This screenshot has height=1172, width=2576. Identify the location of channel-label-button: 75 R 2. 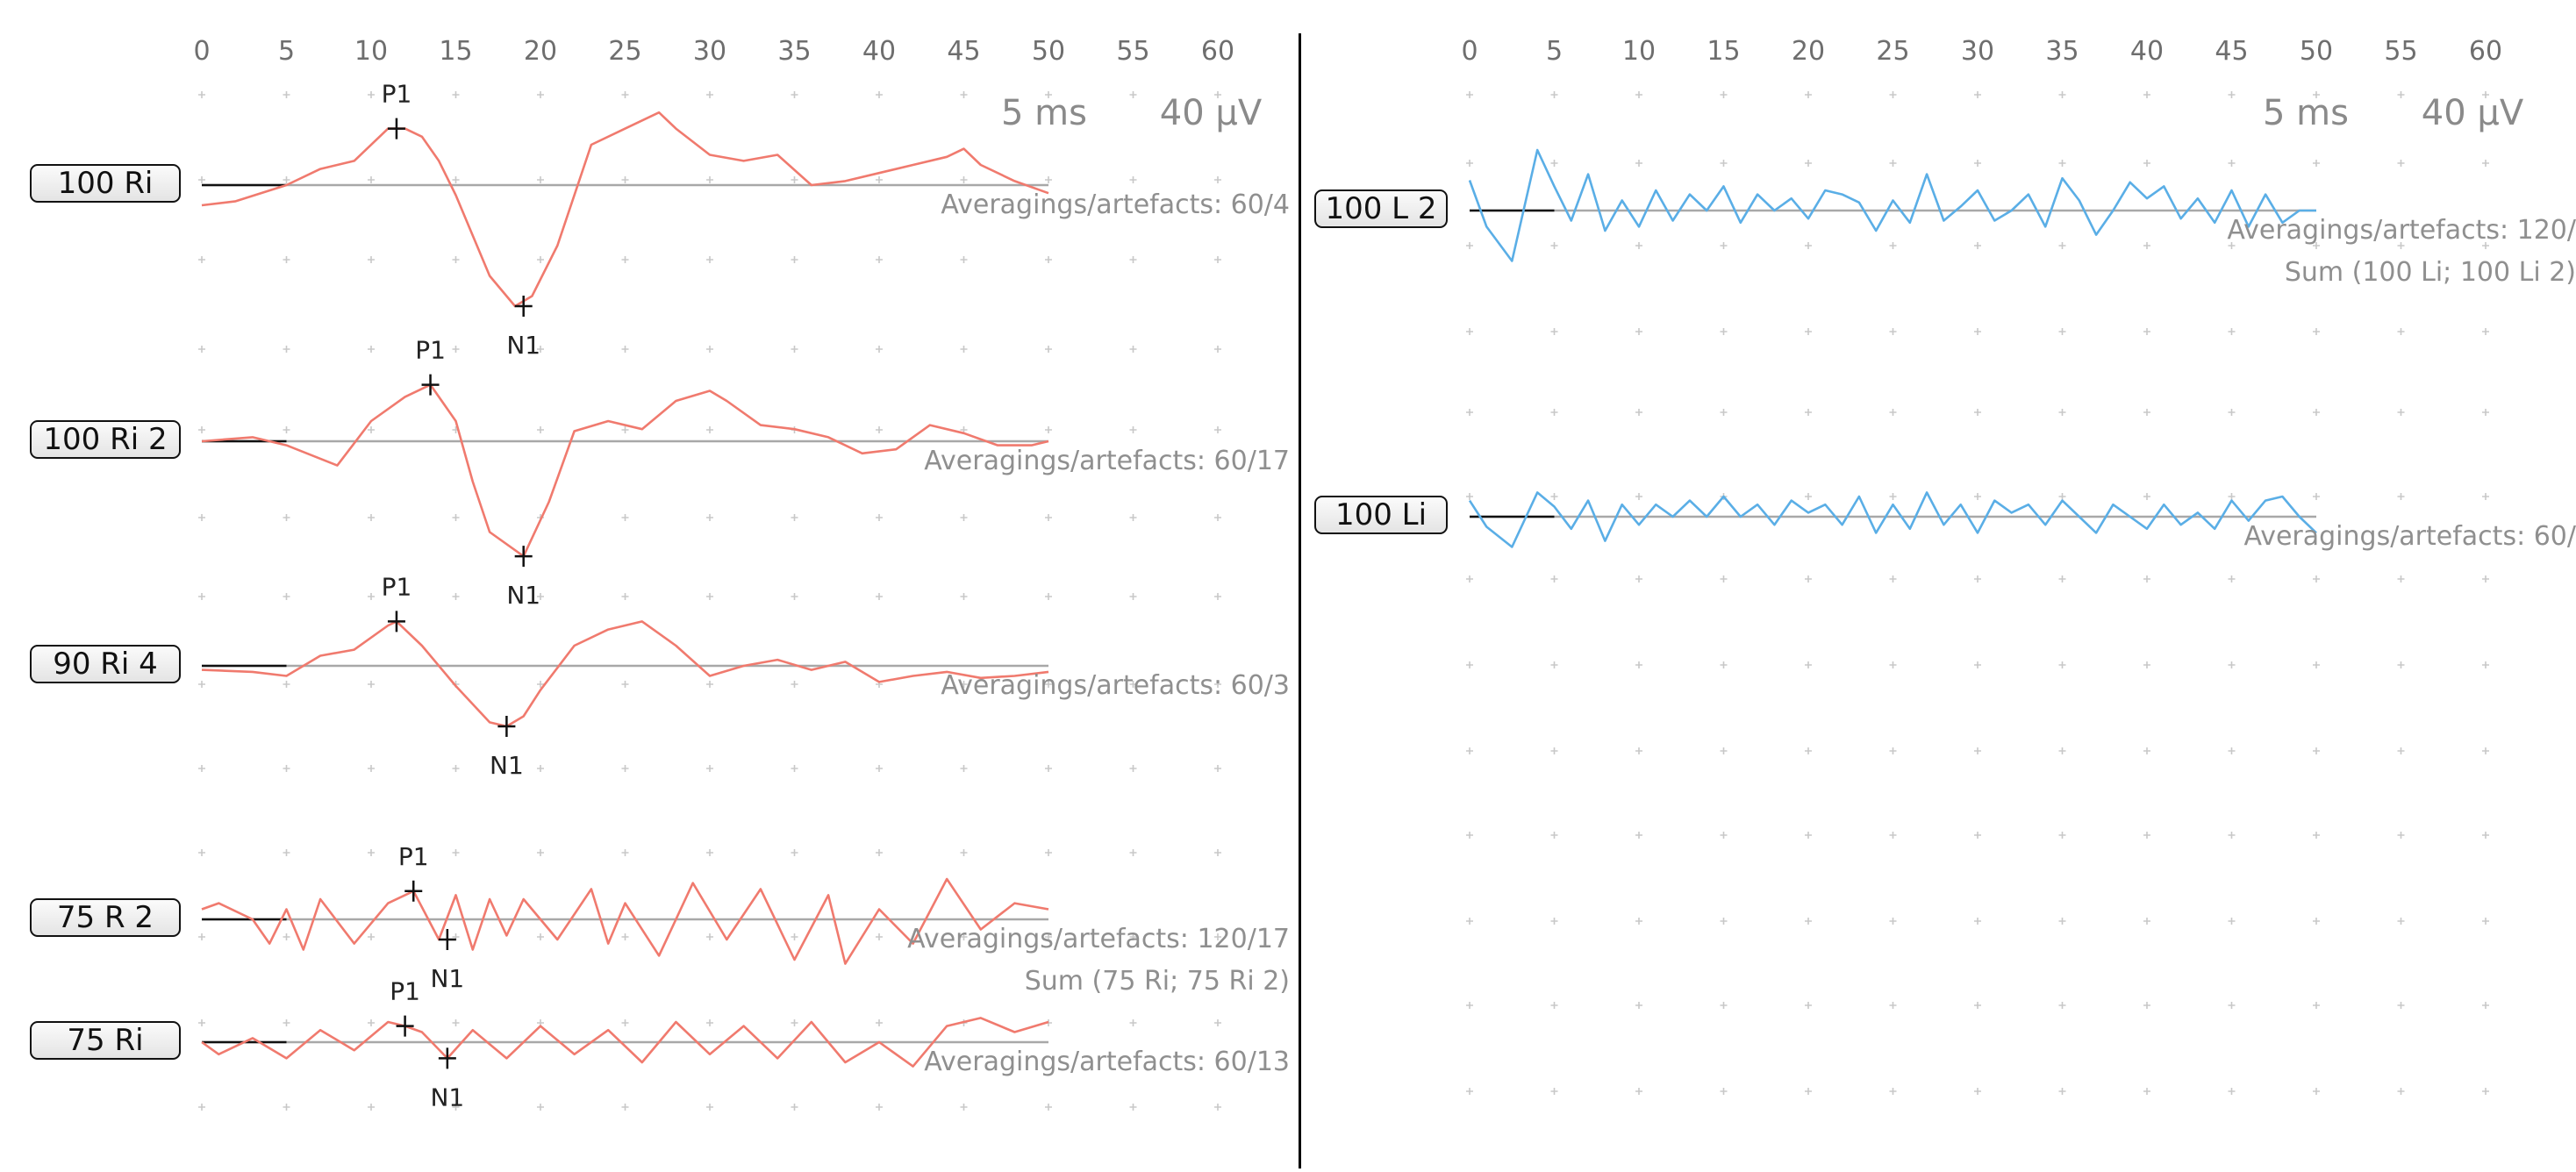
(105, 917).